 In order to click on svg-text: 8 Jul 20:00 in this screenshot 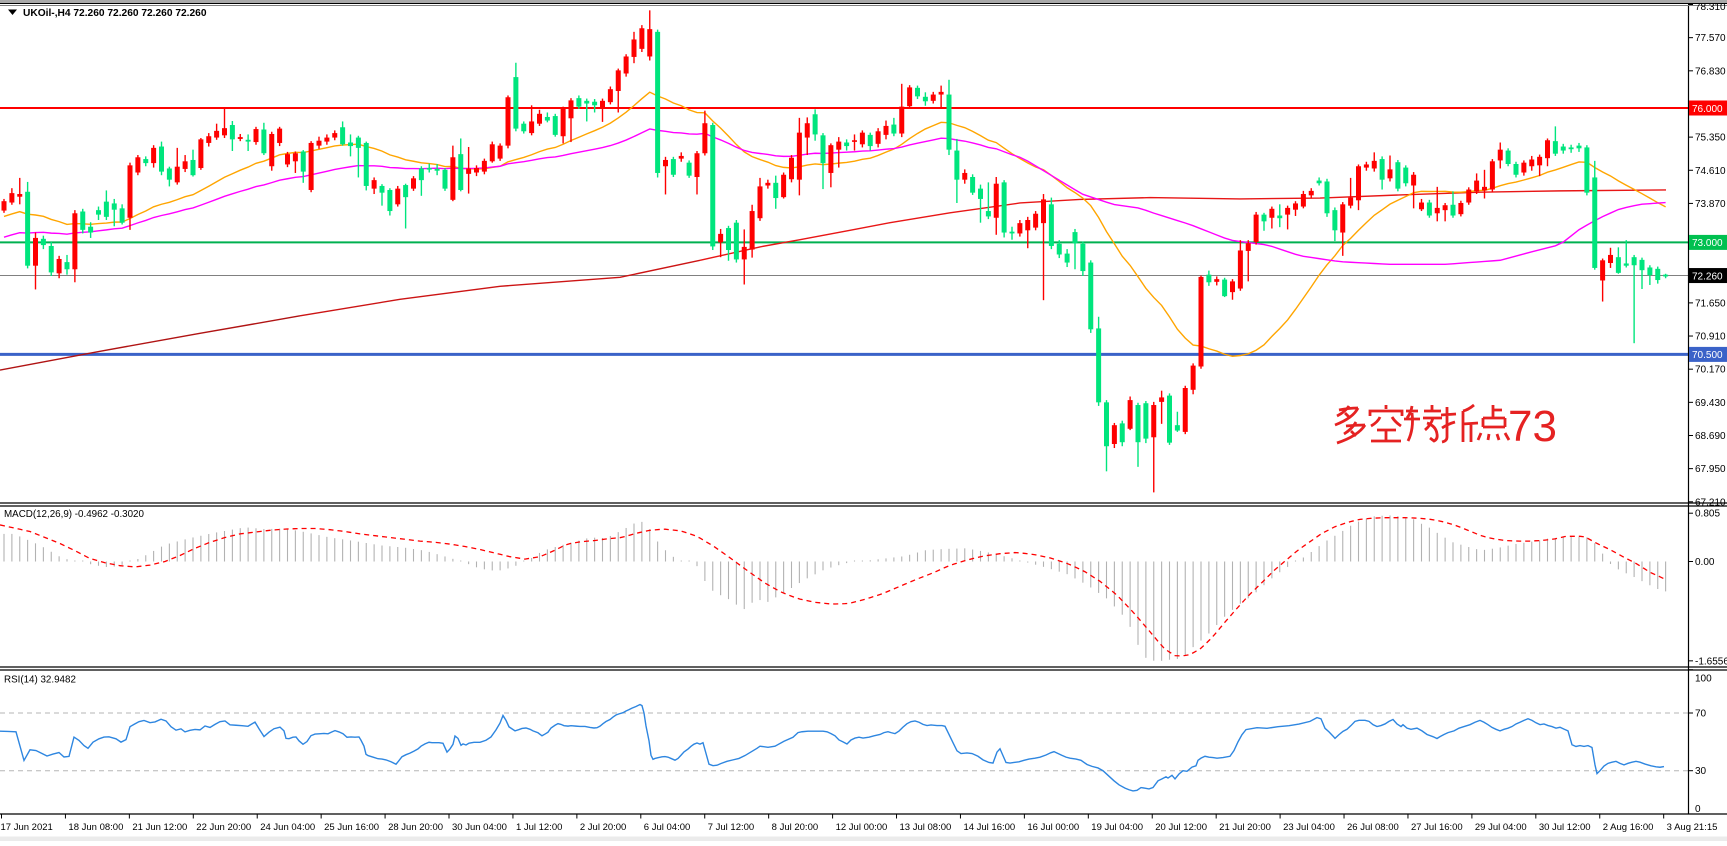, I will do `click(795, 827)`.